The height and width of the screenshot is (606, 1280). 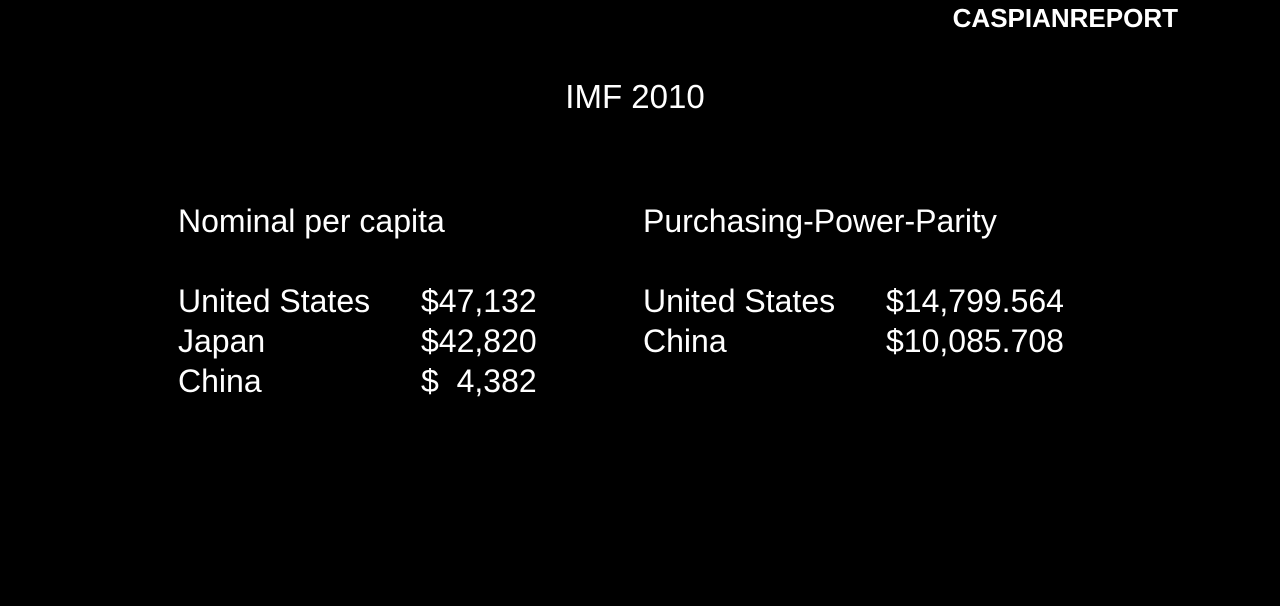 What do you see at coordinates (635, 96) in the screenshot?
I see `page-title: IMF 2010` at bounding box center [635, 96].